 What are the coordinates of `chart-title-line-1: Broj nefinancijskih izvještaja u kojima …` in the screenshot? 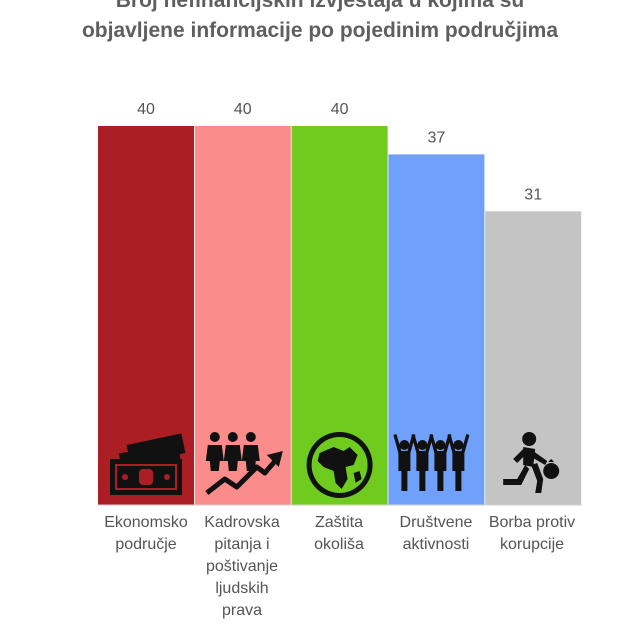 It's located at (320, 6).